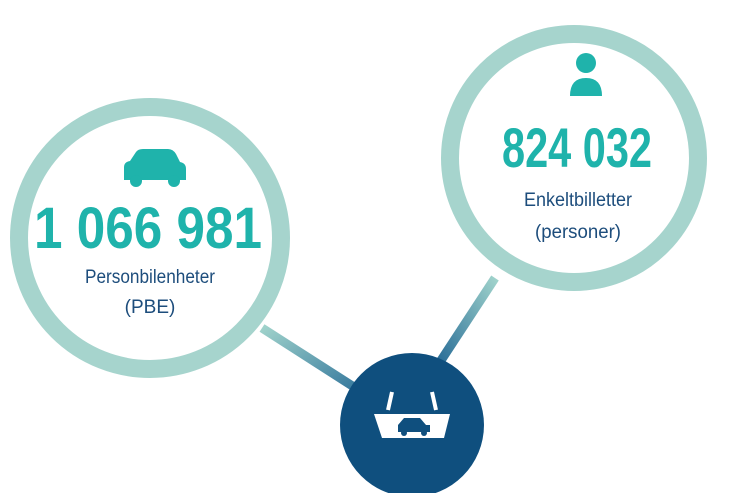  Describe the element at coordinates (150, 277) in the screenshot. I see `stat-caption: Personbilenheter` at that location.